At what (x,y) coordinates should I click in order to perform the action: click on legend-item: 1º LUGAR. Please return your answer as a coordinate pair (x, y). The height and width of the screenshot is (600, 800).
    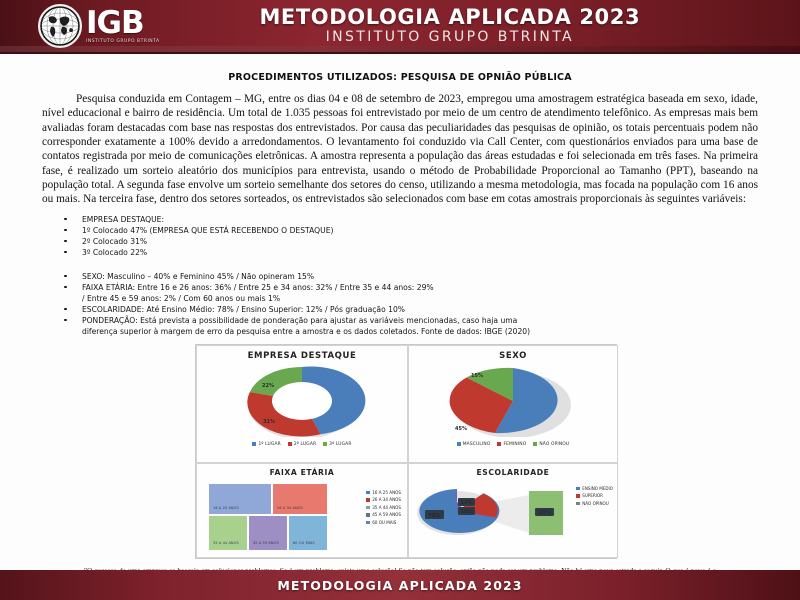
    Looking at the image, I should click on (266, 444).